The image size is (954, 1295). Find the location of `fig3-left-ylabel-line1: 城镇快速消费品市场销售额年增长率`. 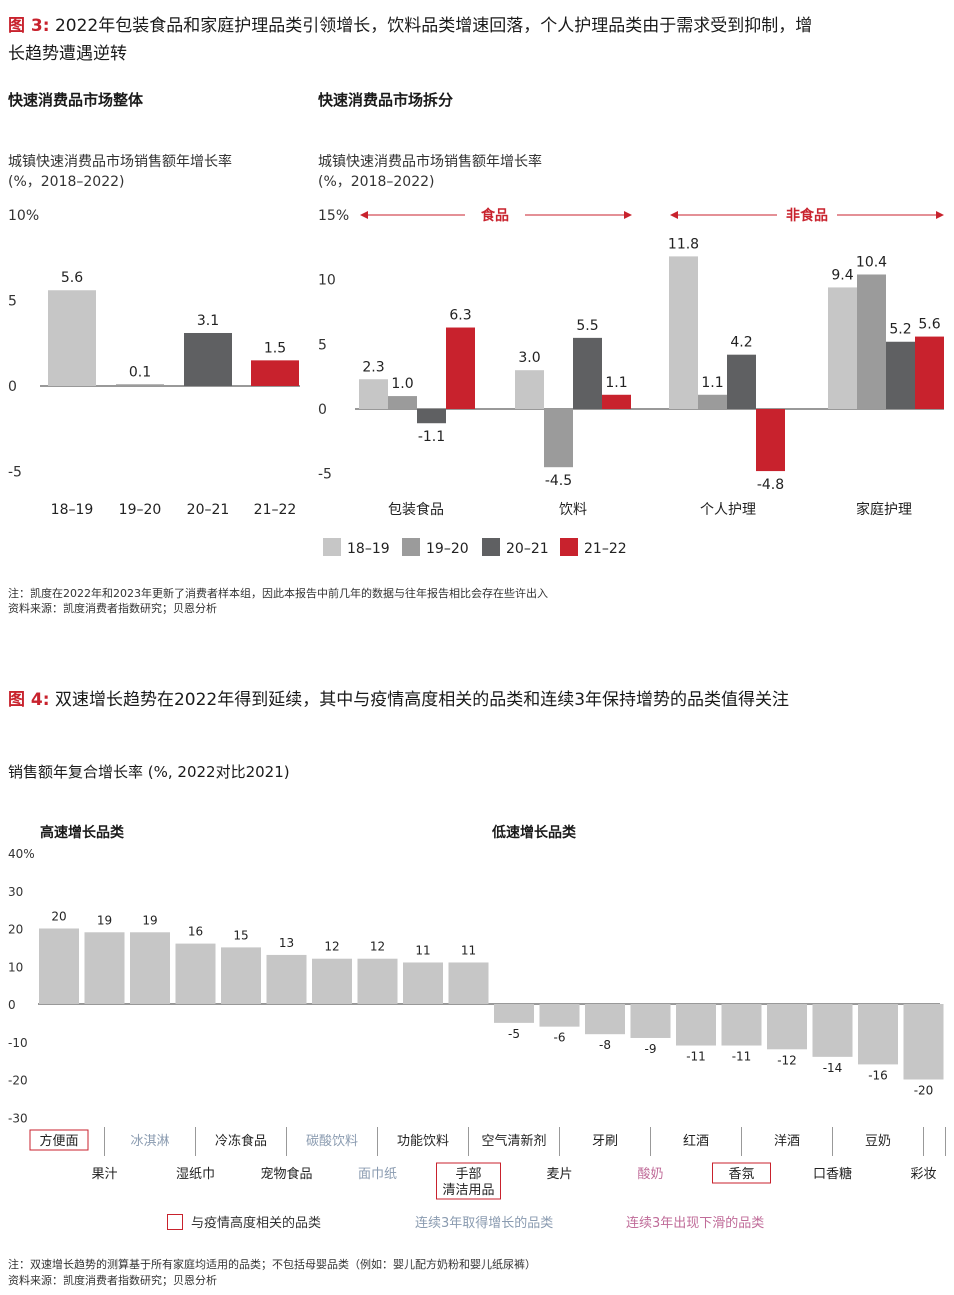

fig3-left-ylabel-line1: 城镇快速消费品市场销售额年增长率 is located at coordinates (120, 162).